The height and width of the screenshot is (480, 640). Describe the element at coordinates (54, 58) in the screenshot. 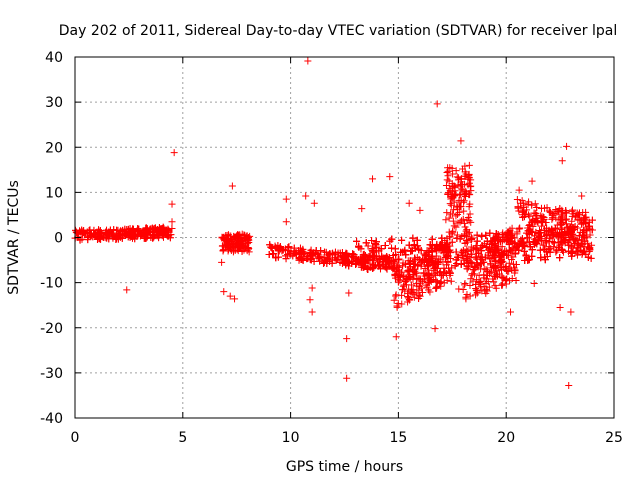

I see `y-tick-label: 40` at that location.